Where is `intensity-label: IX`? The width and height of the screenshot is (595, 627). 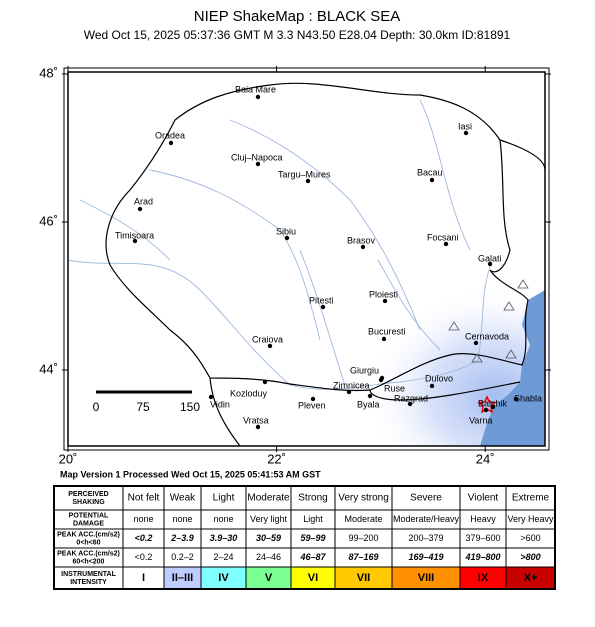
intensity-label: IX is located at coordinates (483, 578).